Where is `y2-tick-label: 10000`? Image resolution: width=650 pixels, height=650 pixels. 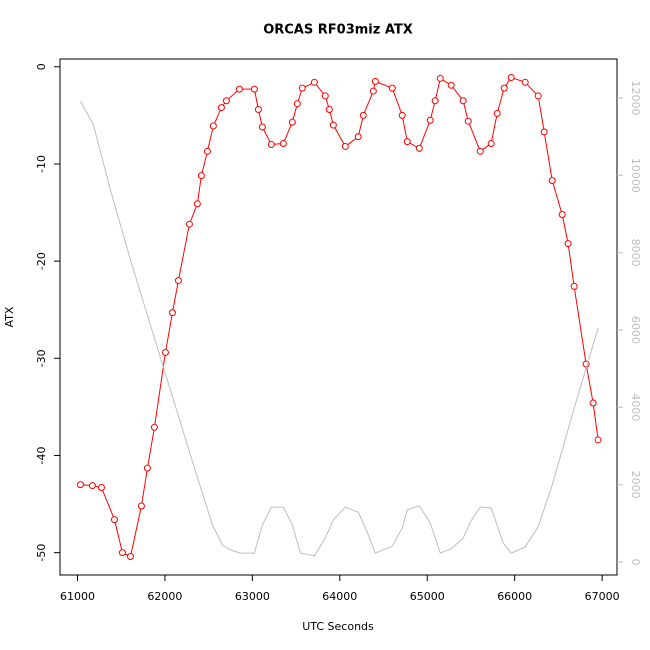
y2-tick-label: 10000 is located at coordinates (635, 175).